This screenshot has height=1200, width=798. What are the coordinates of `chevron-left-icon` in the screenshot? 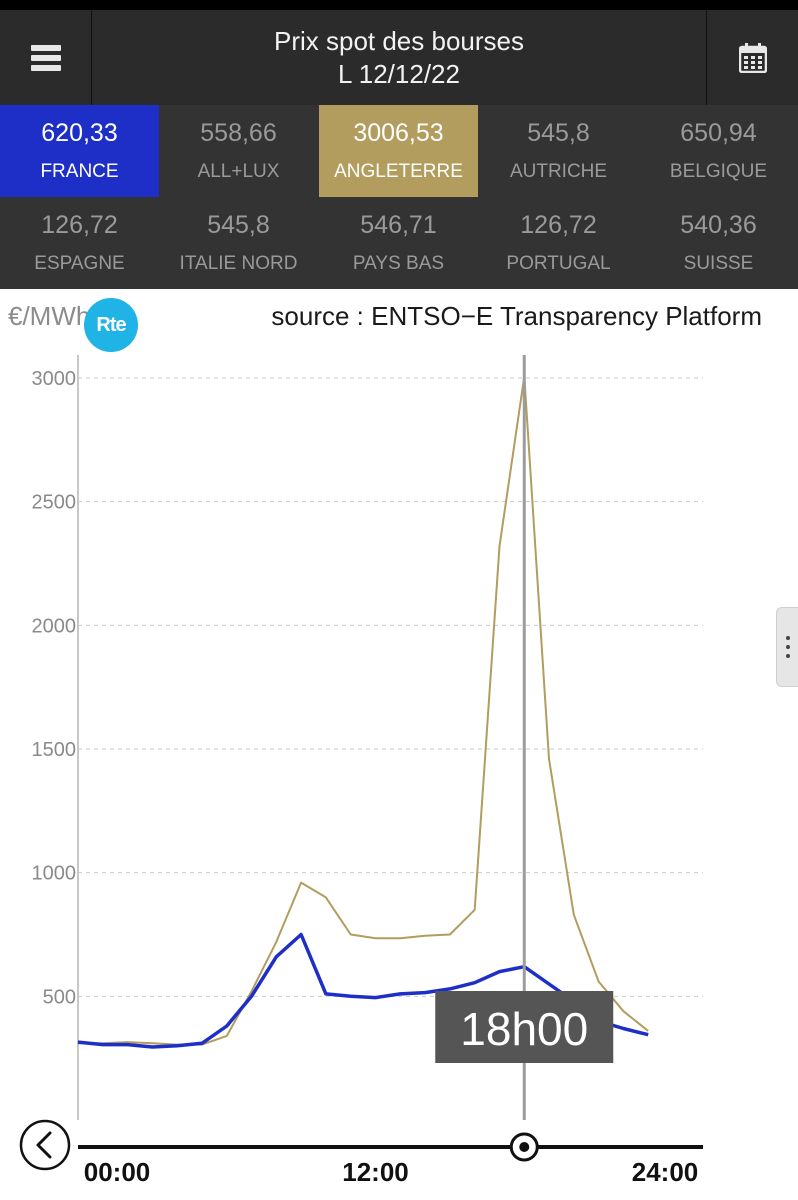 It's located at (44, 1145).